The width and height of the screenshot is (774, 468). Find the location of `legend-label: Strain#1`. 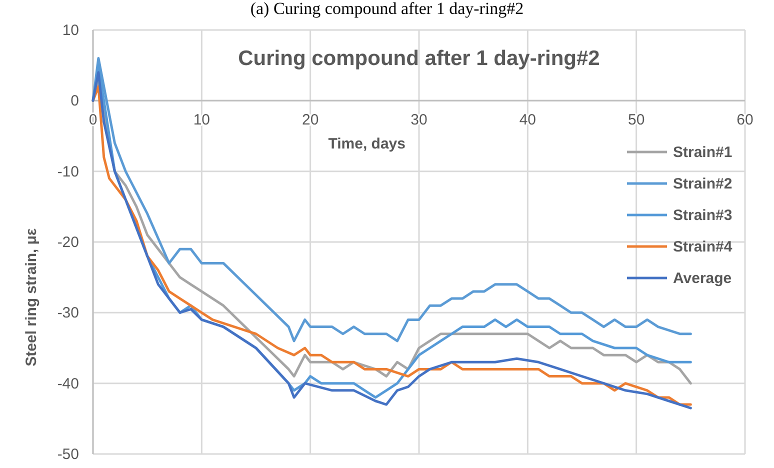

legend-label: Strain#1 is located at coordinates (702, 152).